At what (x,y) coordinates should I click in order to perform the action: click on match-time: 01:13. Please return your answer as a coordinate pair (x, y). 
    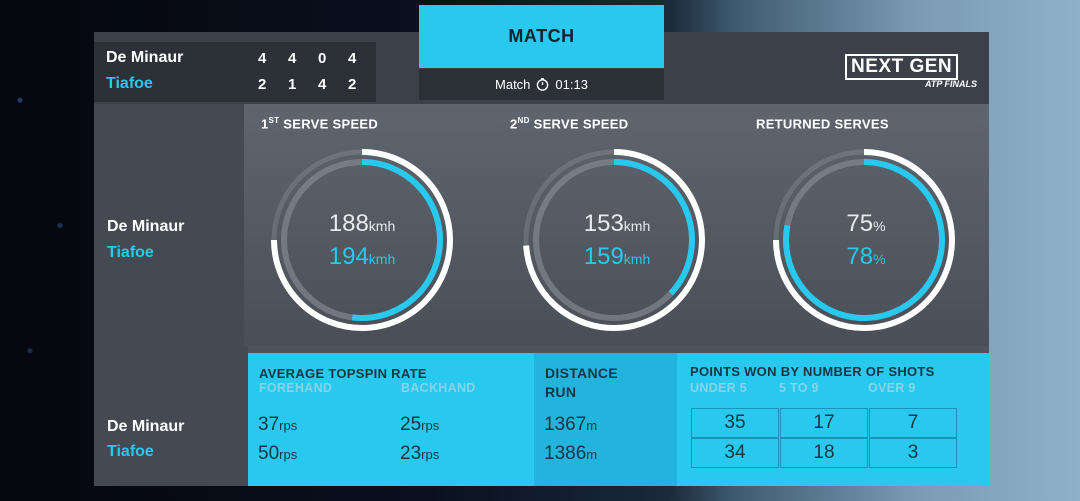
    Looking at the image, I should click on (571, 84).